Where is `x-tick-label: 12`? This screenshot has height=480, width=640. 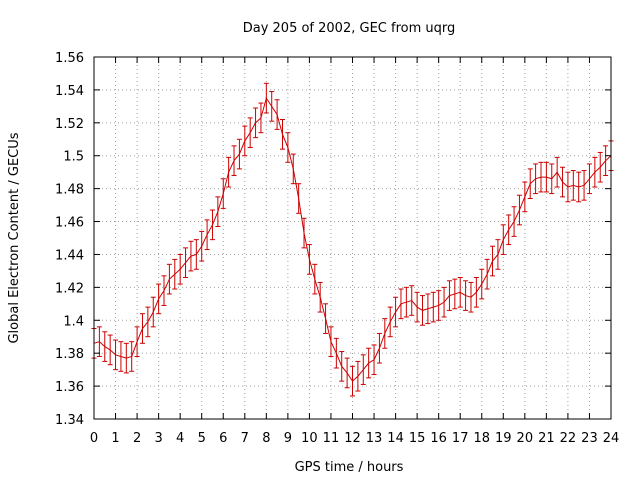
x-tick-label: 12 is located at coordinates (352, 438).